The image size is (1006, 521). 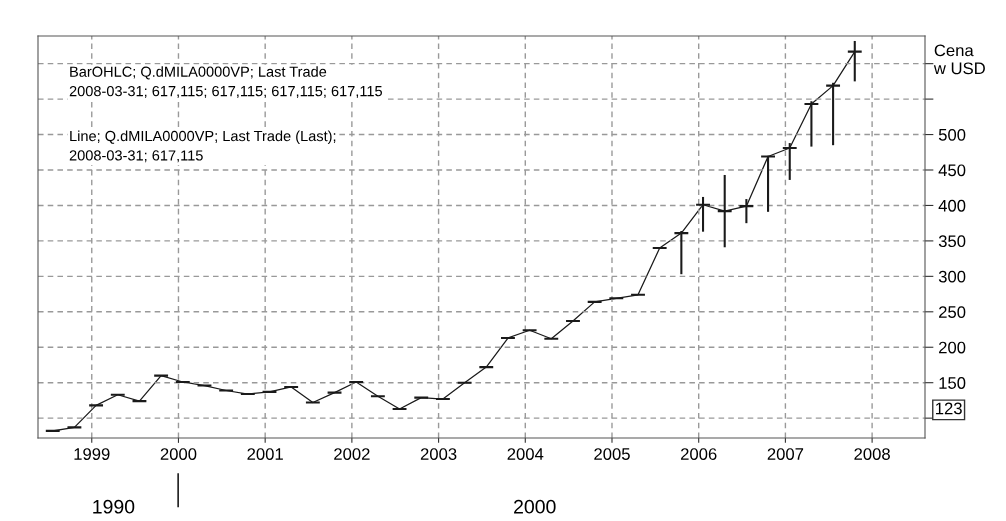 I want to click on x-tick-label: 2003, so click(x=438, y=454).